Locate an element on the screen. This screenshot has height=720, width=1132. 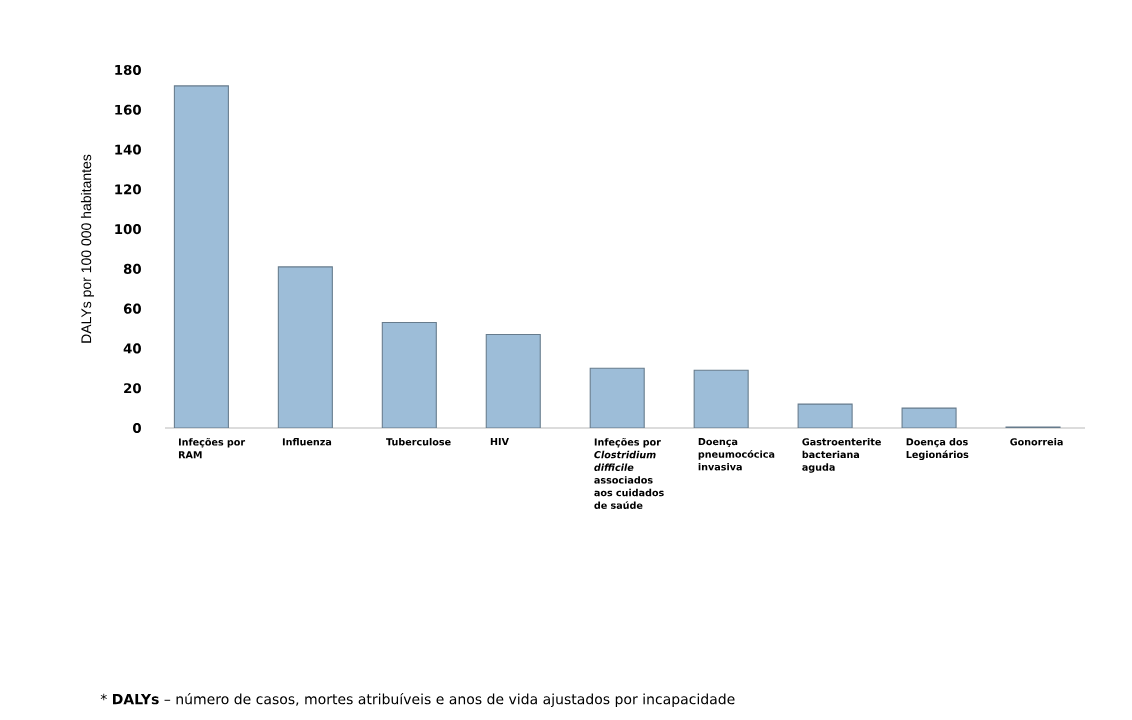
x-tick-label: Gastroenterite bacteriana aguda is located at coordinates (841, 455).